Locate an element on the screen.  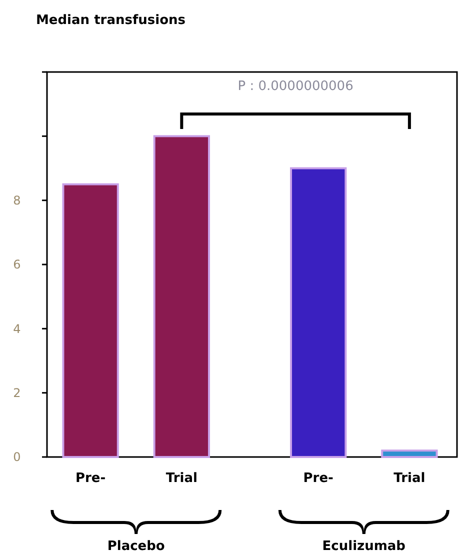
y-tick-label: 2 is located at coordinates (17, 393).